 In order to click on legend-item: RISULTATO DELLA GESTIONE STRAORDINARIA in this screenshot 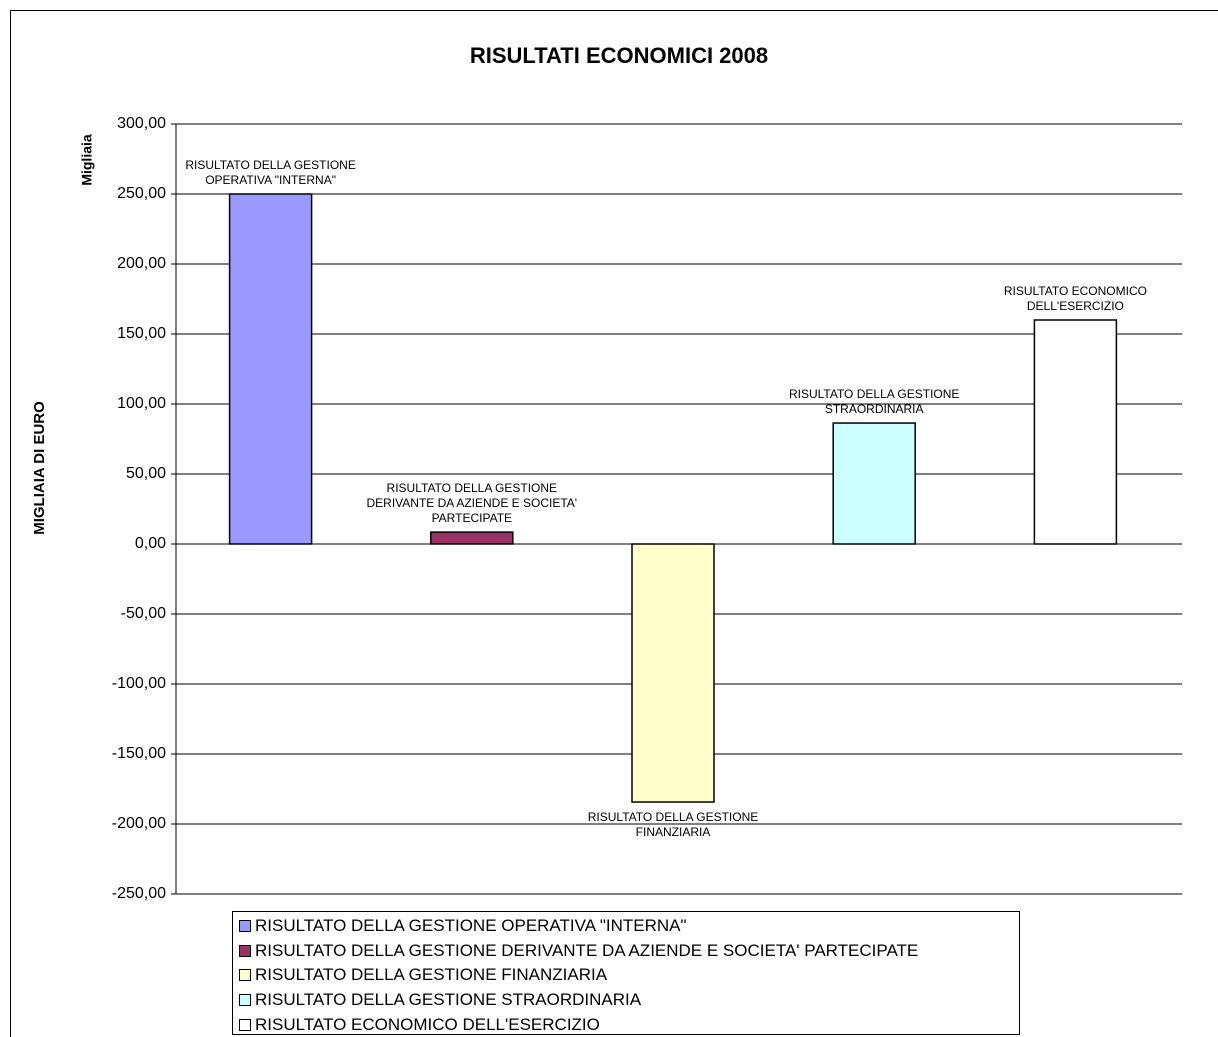, I will do `click(629, 1000)`.